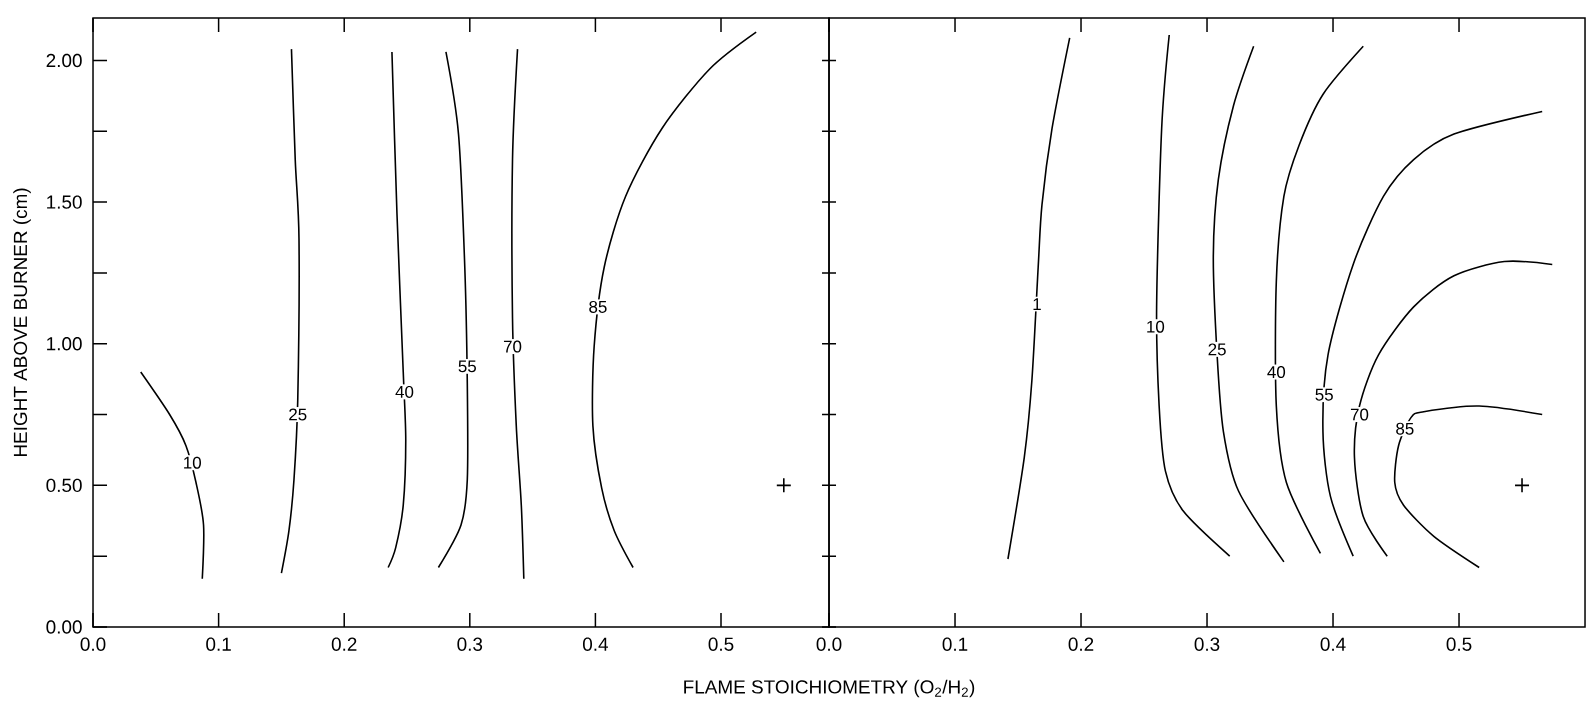  Describe the element at coordinates (64, 344) in the screenshot. I see `y-tick-label: 1.00` at that location.